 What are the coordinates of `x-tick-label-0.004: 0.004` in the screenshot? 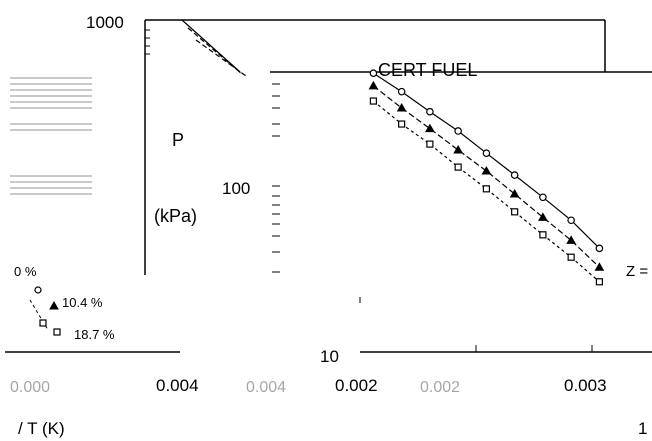 It's located at (177, 385).